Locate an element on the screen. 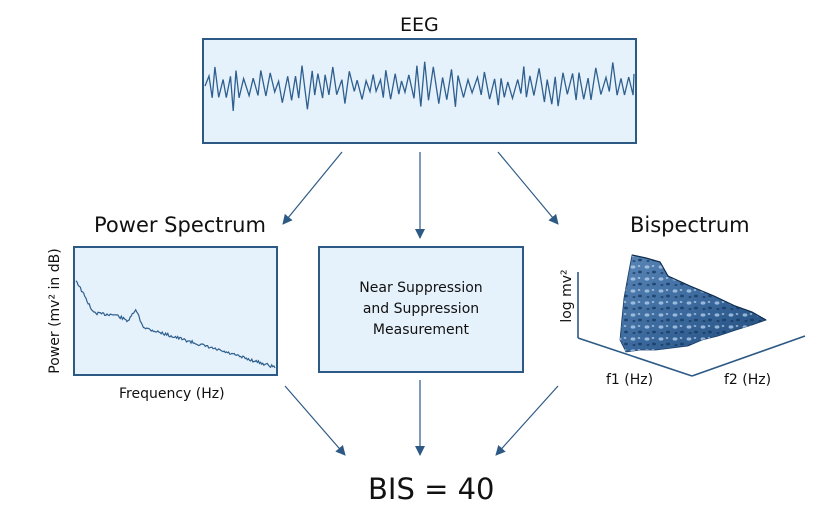 The width and height of the screenshot is (832, 515). eeg-waveform is located at coordinates (419, 86).